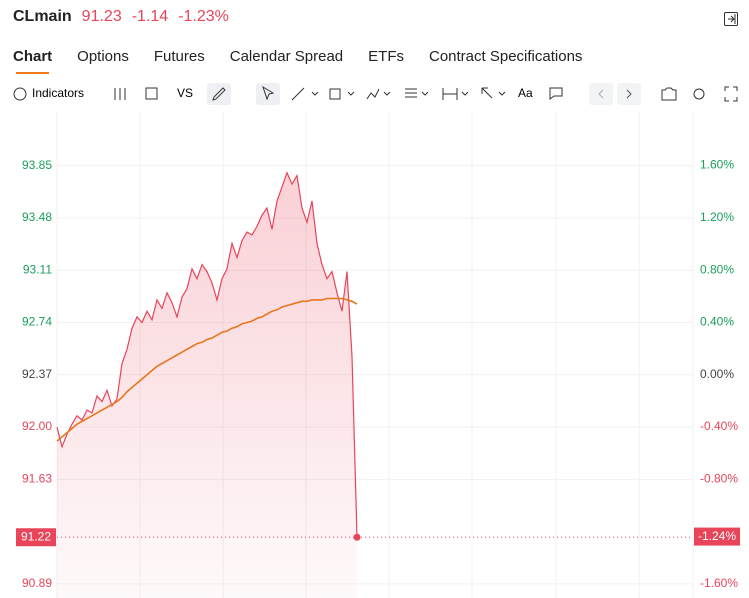  What do you see at coordinates (719, 583) in the screenshot?
I see `y2-tick-label: -1.60%` at bounding box center [719, 583].